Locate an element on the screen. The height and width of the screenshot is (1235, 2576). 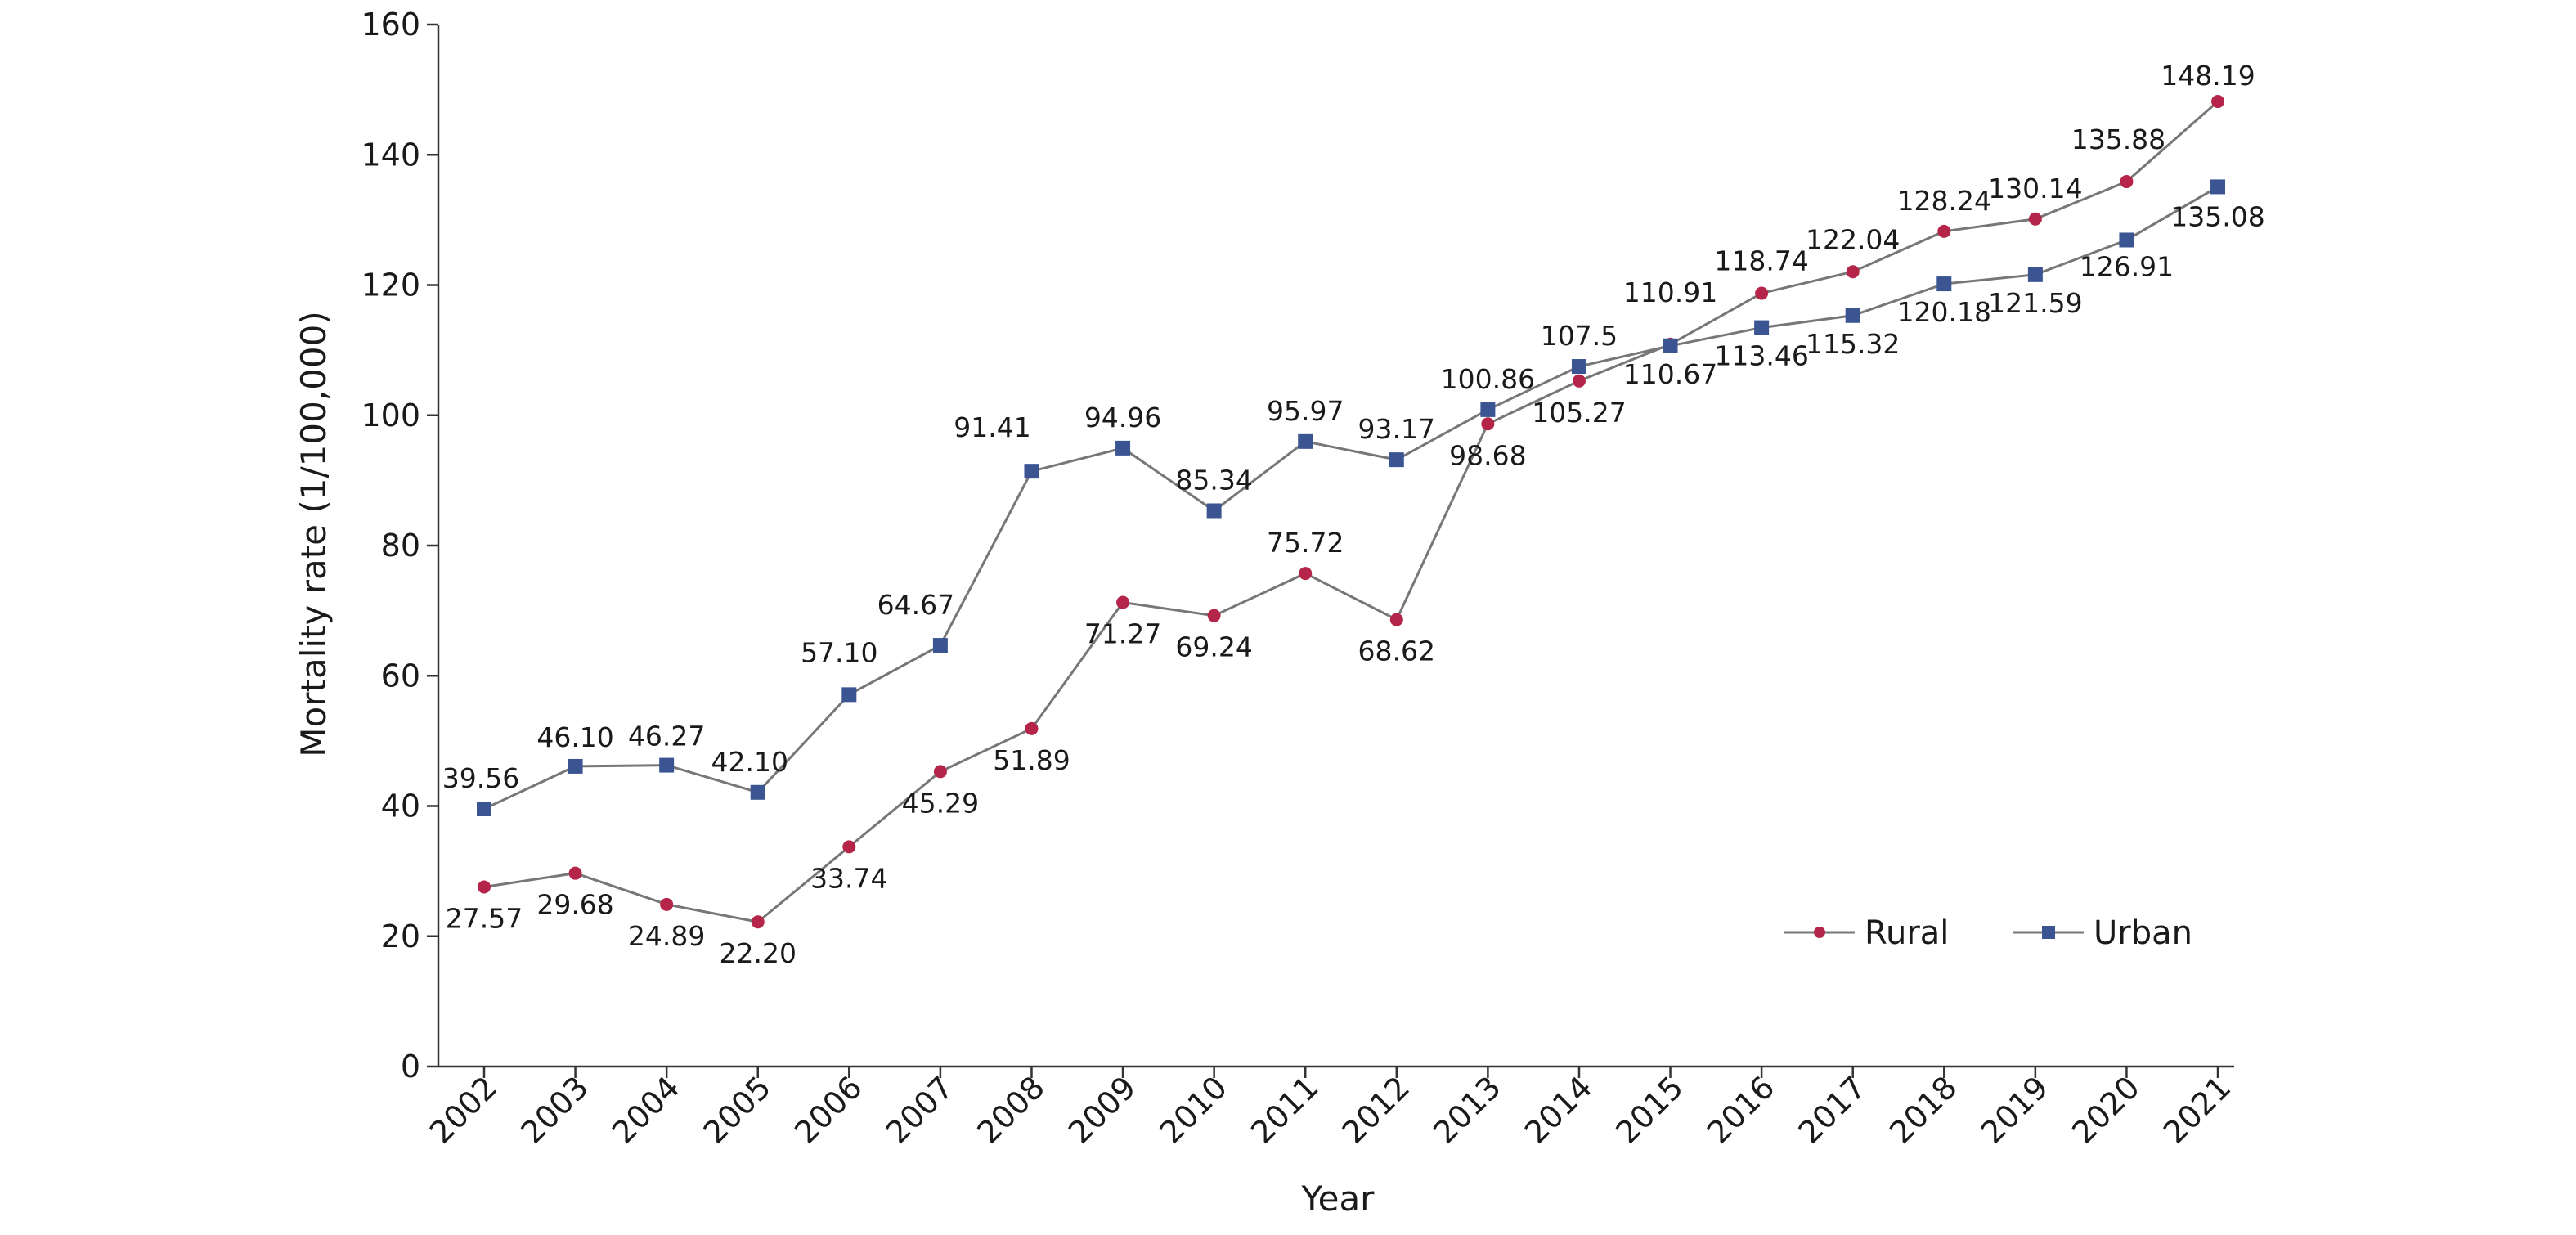
data-label-urban: 95.97 is located at coordinates (1305, 411).